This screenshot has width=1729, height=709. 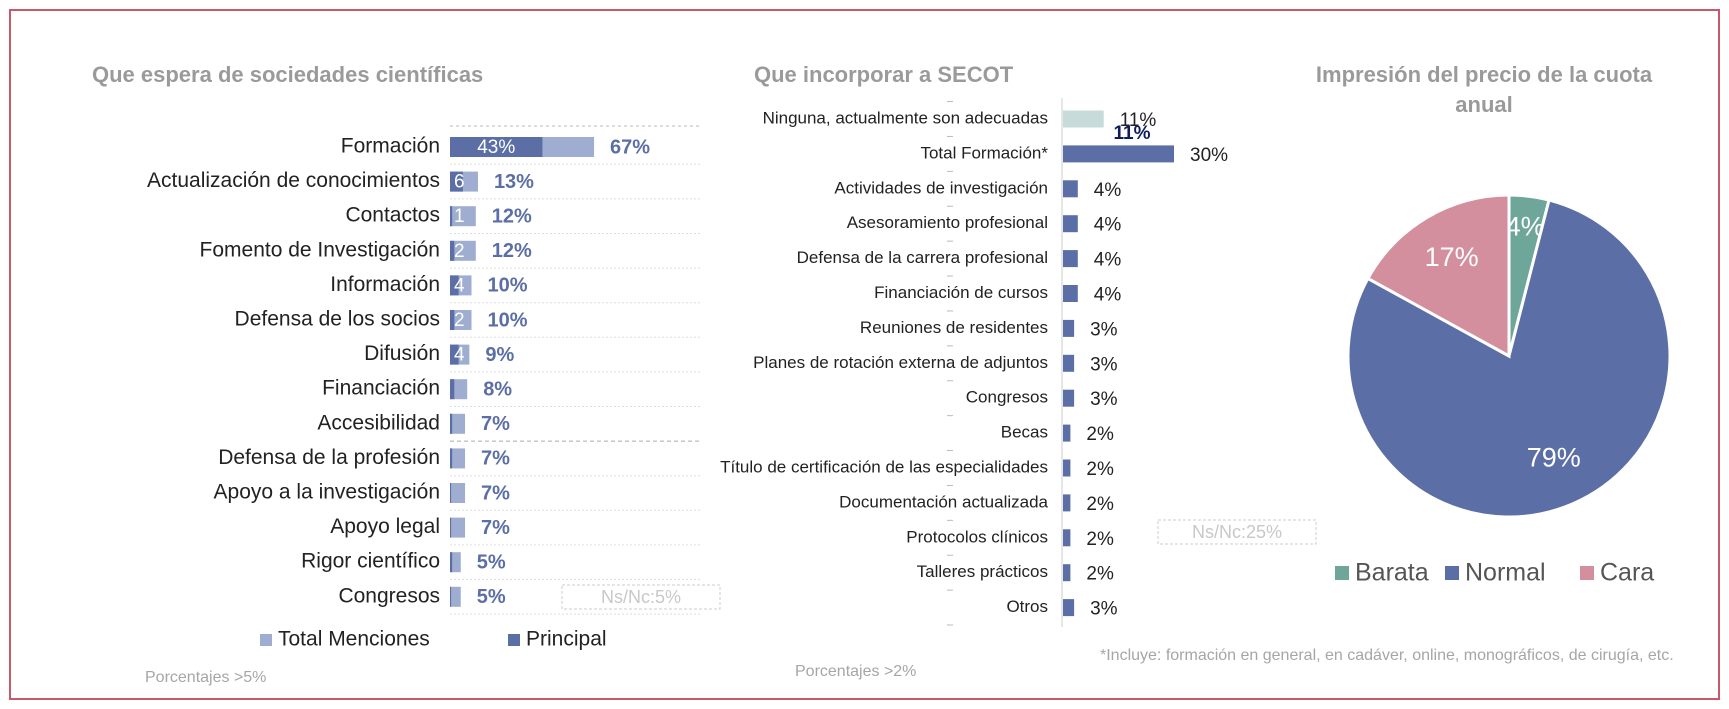 What do you see at coordinates (982, 571) in the screenshot?
I see `y-tick-label: Talleres prácticos` at bounding box center [982, 571].